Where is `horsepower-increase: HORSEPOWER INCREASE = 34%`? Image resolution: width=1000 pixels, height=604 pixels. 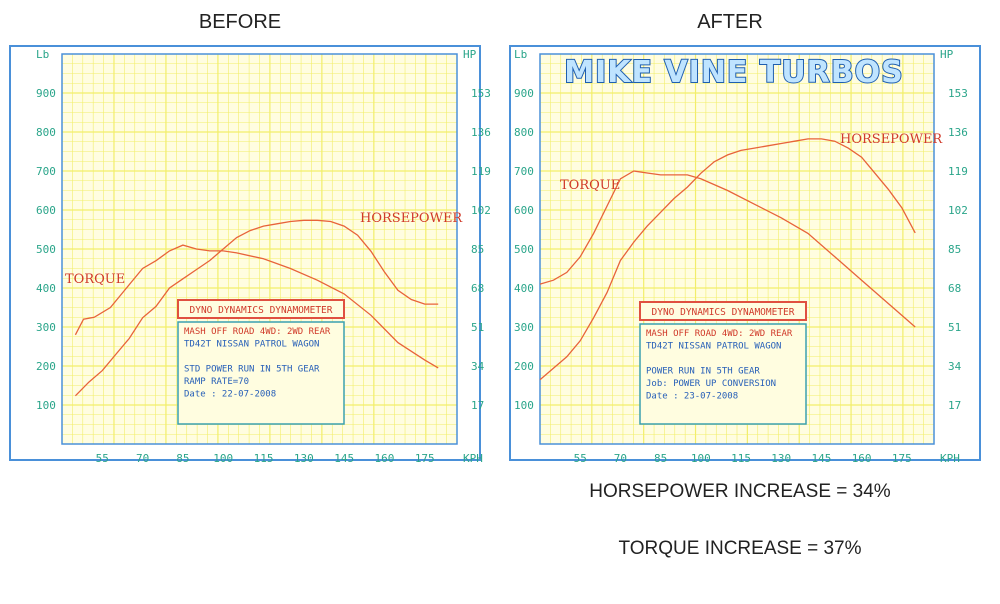
horsepower-increase: HORSEPOWER INCREASE = 34% is located at coordinates (740, 491).